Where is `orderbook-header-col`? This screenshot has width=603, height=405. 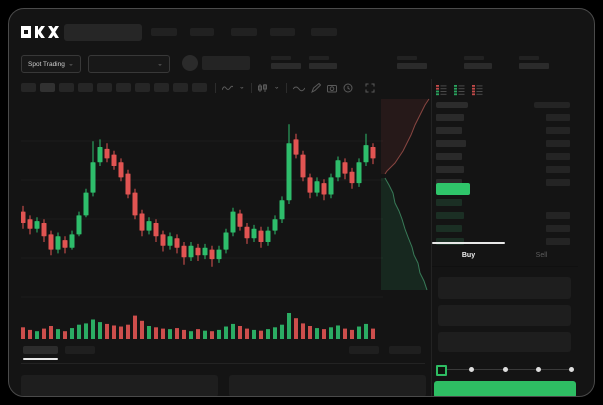
orderbook-header-col is located at coordinates (552, 105).